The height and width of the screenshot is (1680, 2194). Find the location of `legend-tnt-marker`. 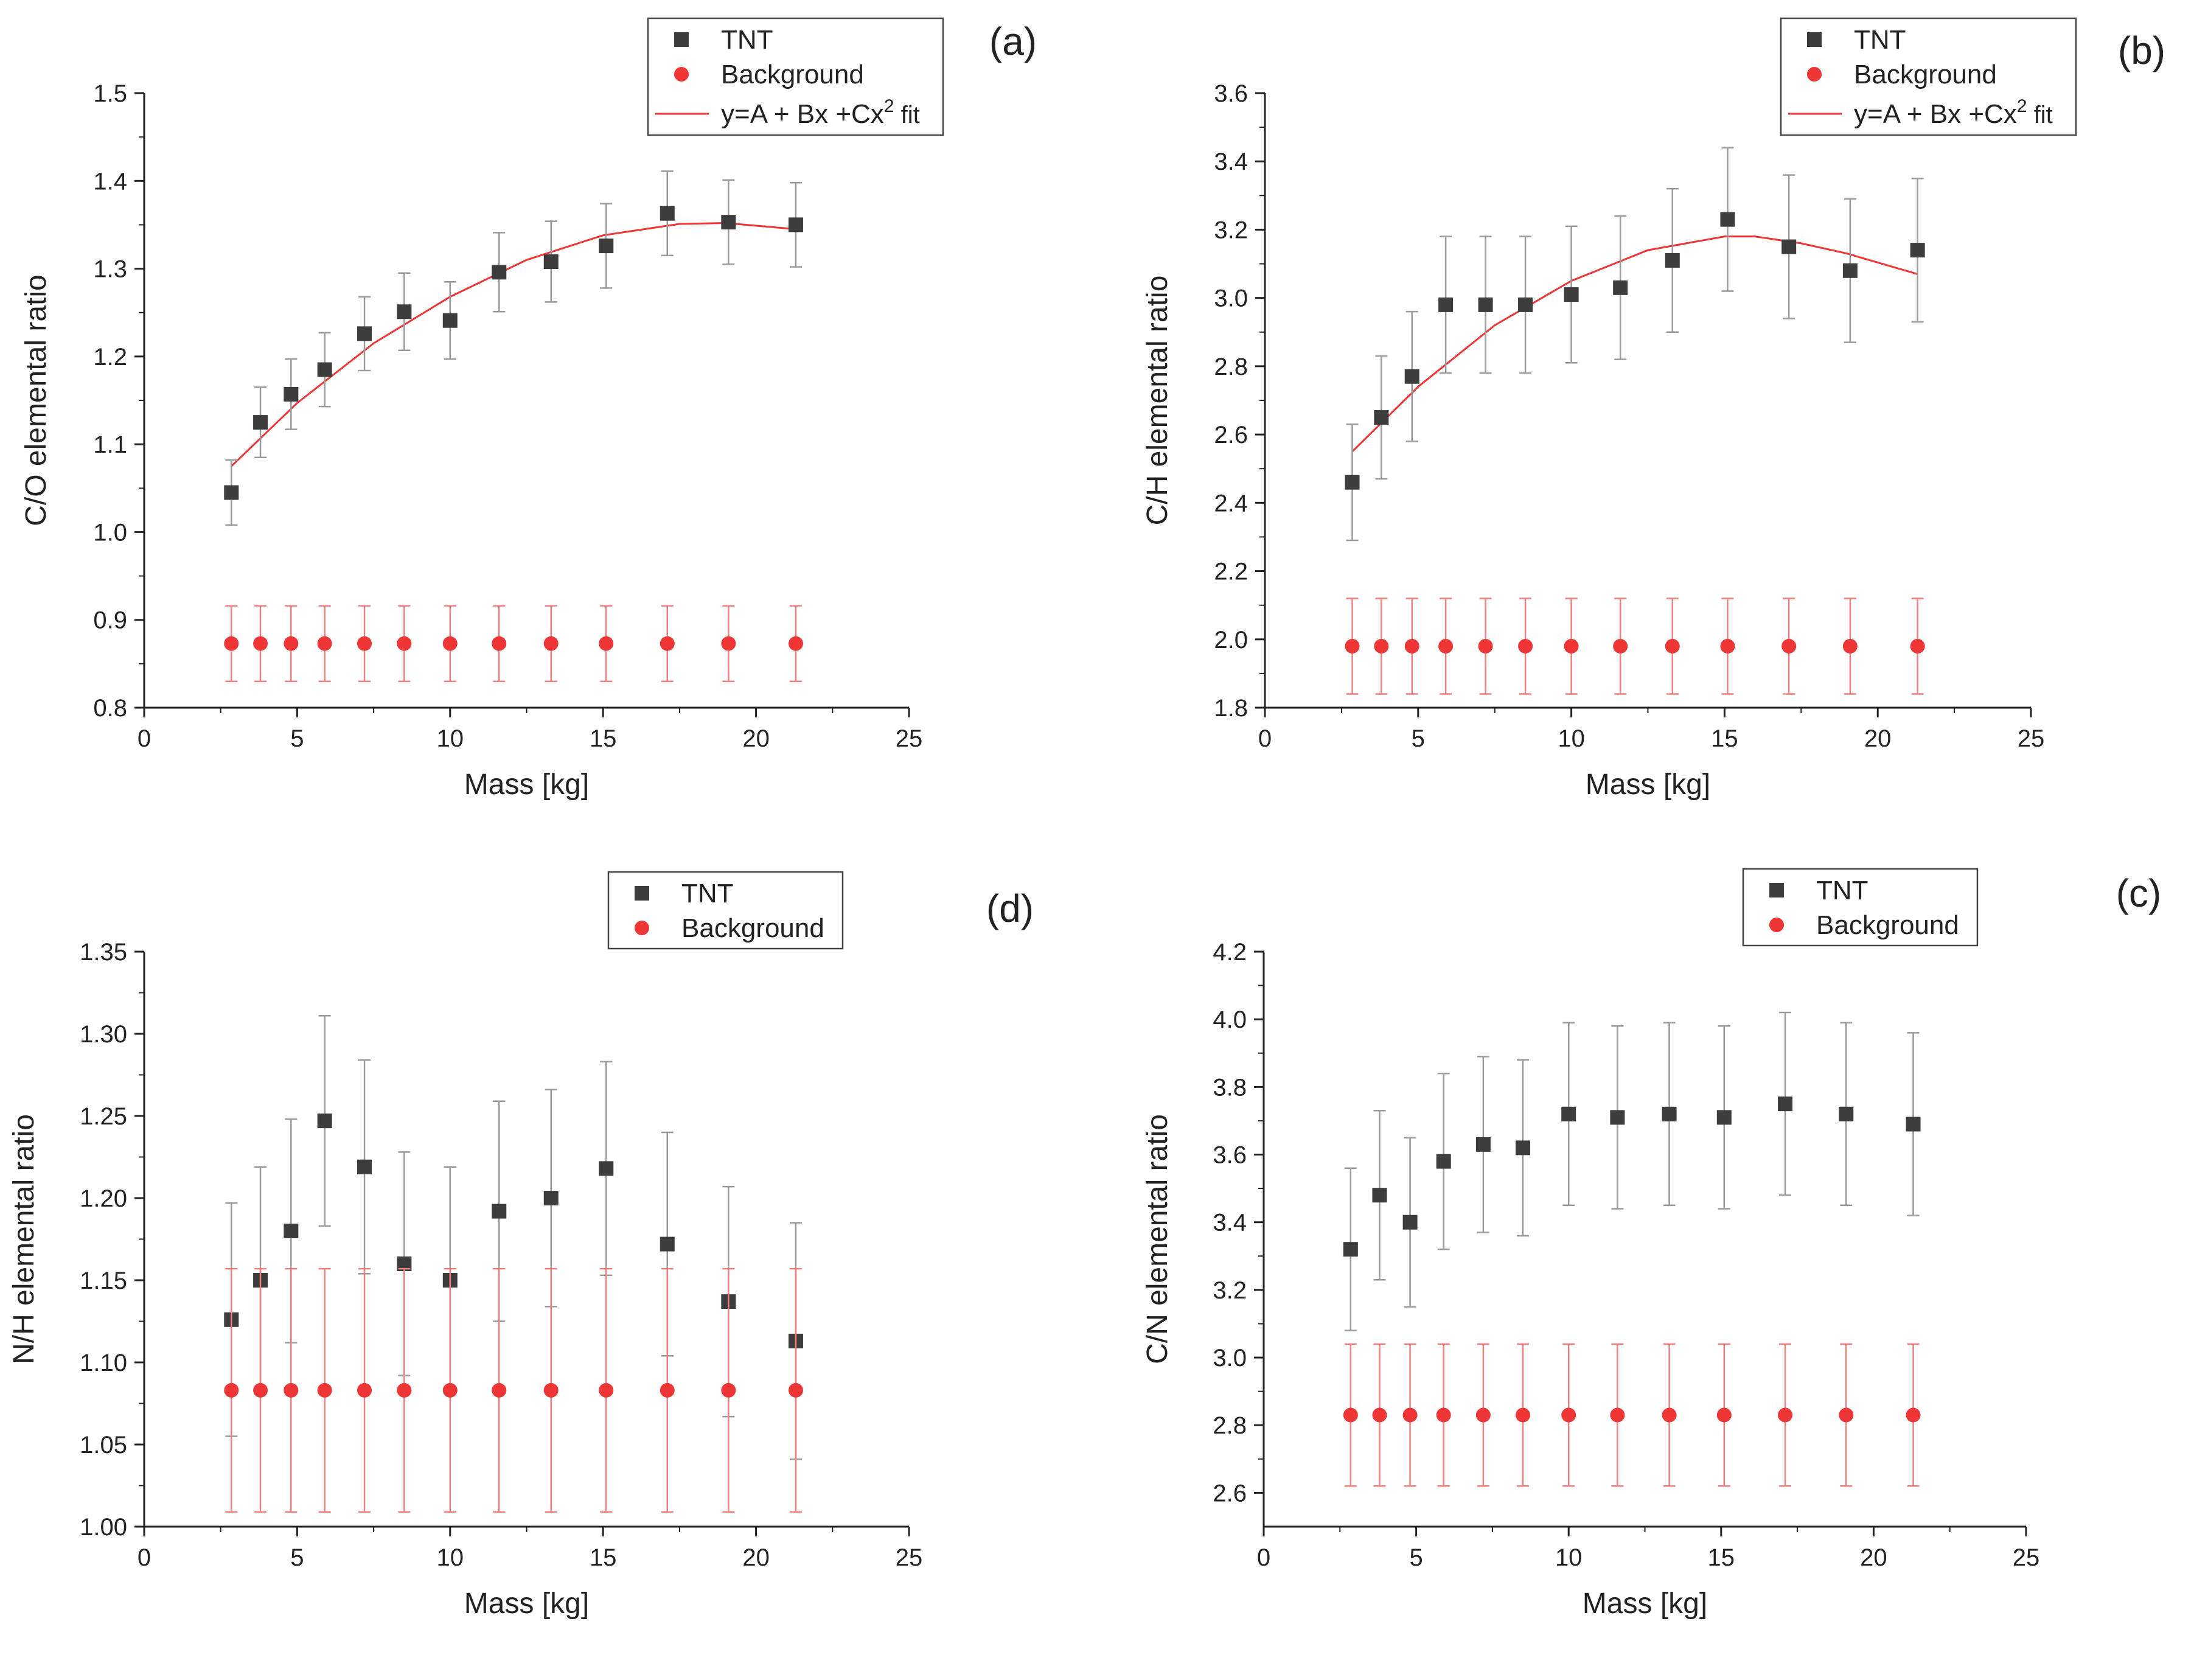

legend-tnt-marker is located at coordinates (642, 893).